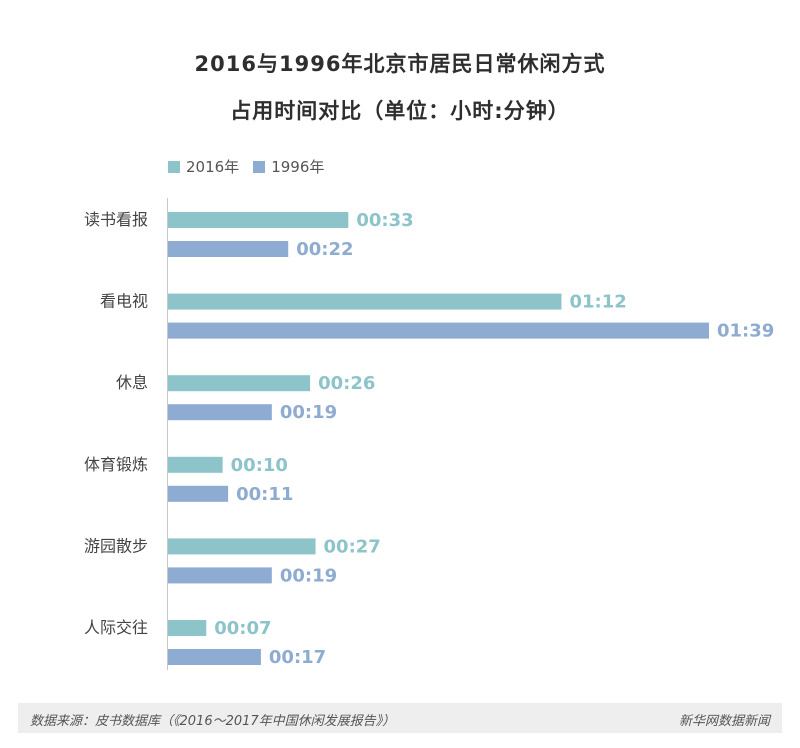  Describe the element at coordinates (242, 628) in the screenshot. I see `data-label: 00:07` at that location.